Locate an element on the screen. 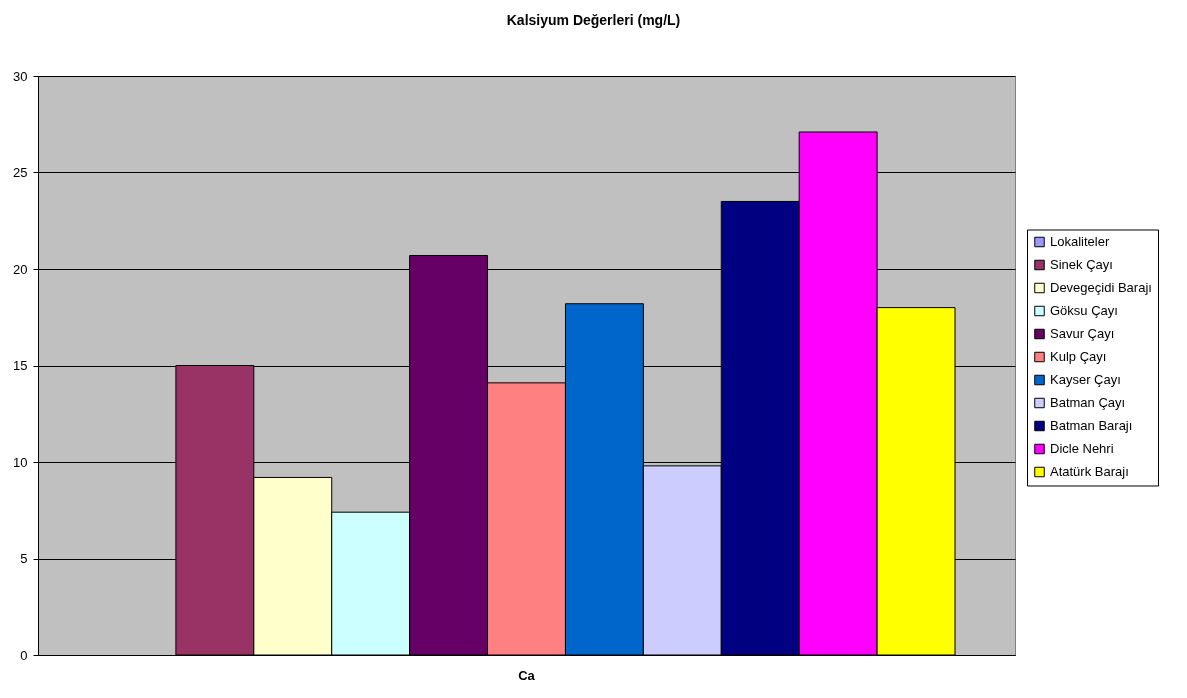 This screenshot has height=698, width=1187. y-tick-label: 20 is located at coordinates (20, 269).